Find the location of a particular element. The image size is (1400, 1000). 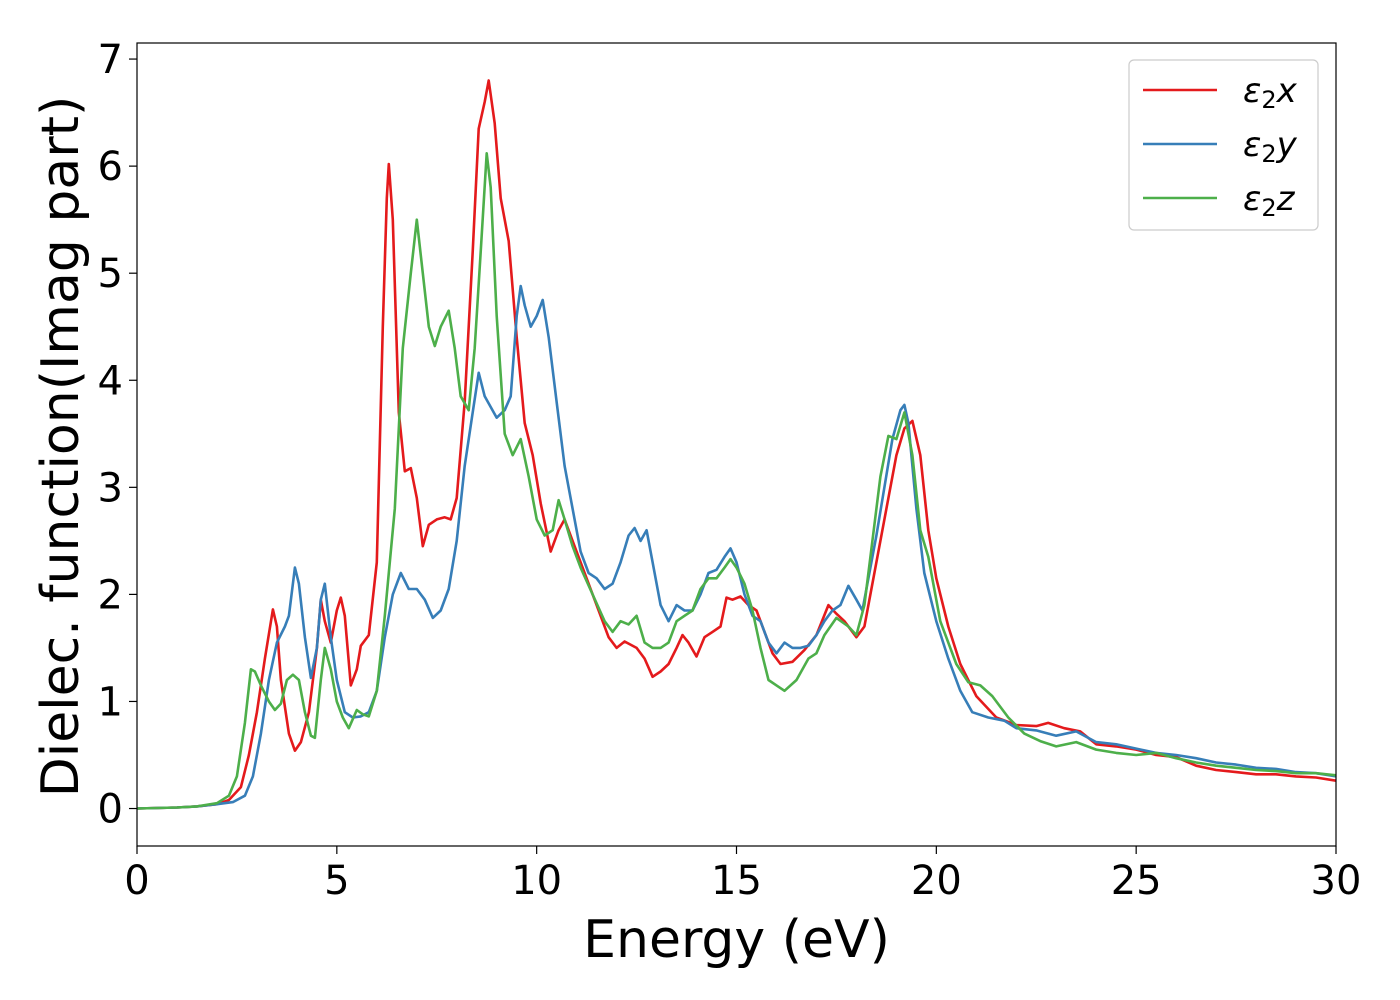

y-tick-label: 7 is located at coordinates (110, 60).